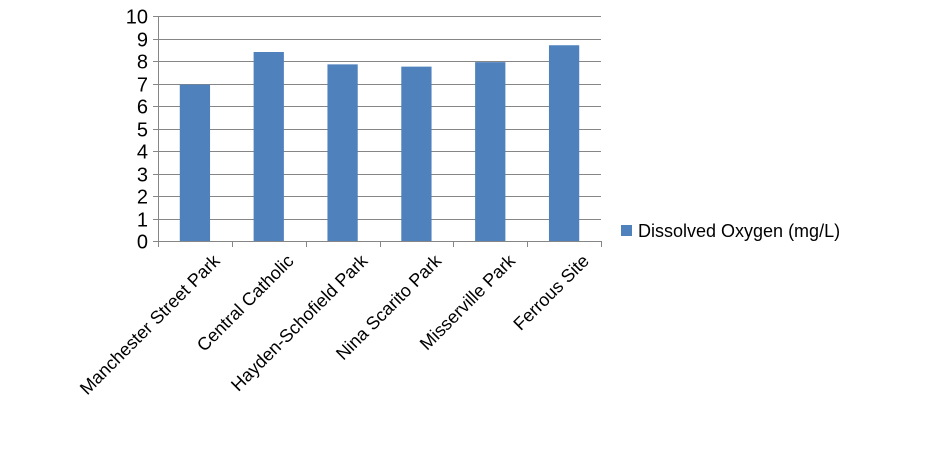 This screenshot has height=466, width=935. I want to click on legend: Dissolved Oxygen (mg/L), so click(730, 231).